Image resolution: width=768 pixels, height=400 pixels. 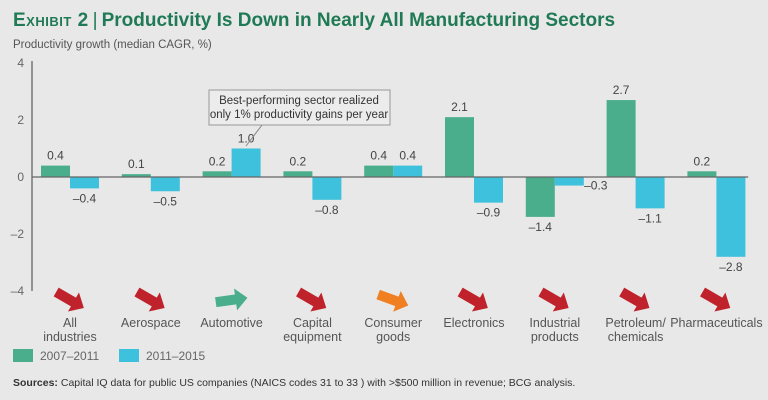 I want to click on category-label: All, so click(x=70, y=323).